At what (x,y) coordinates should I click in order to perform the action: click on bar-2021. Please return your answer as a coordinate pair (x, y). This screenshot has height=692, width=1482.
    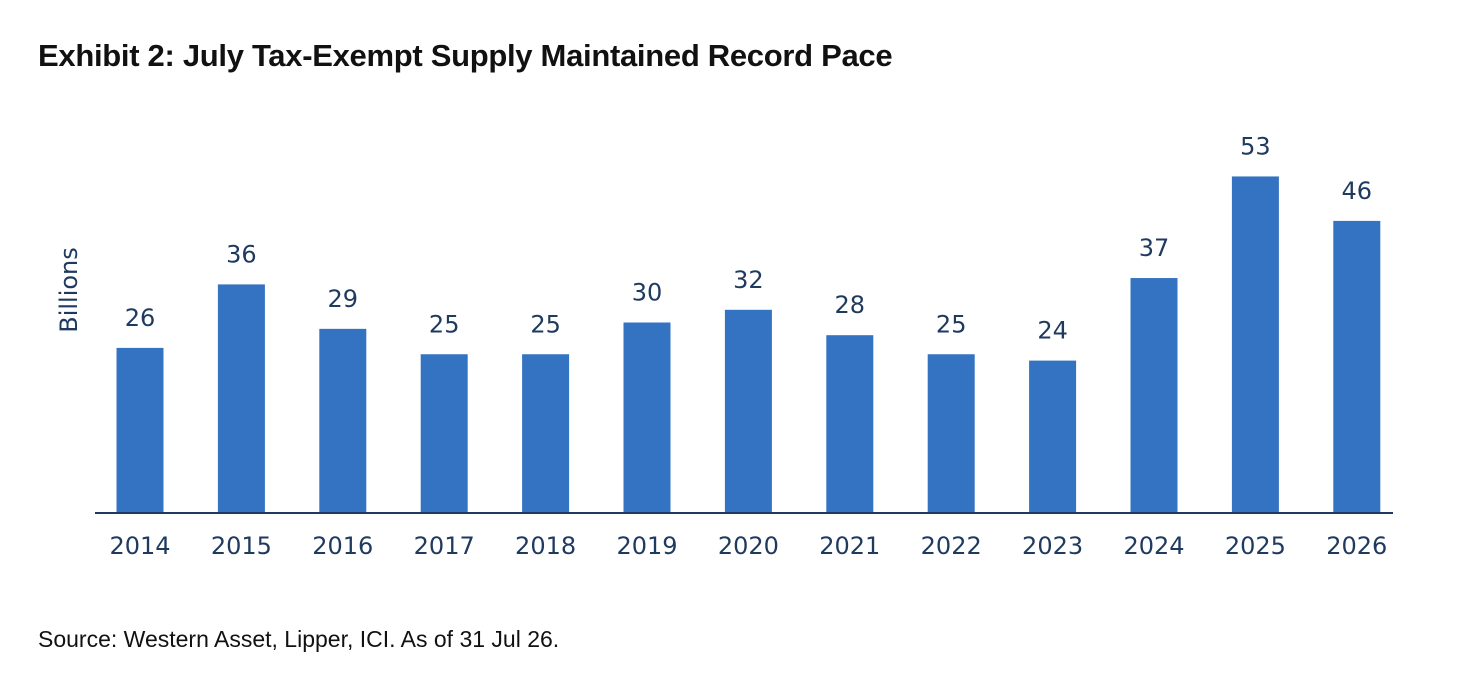
    Looking at the image, I should click on (850, 424).